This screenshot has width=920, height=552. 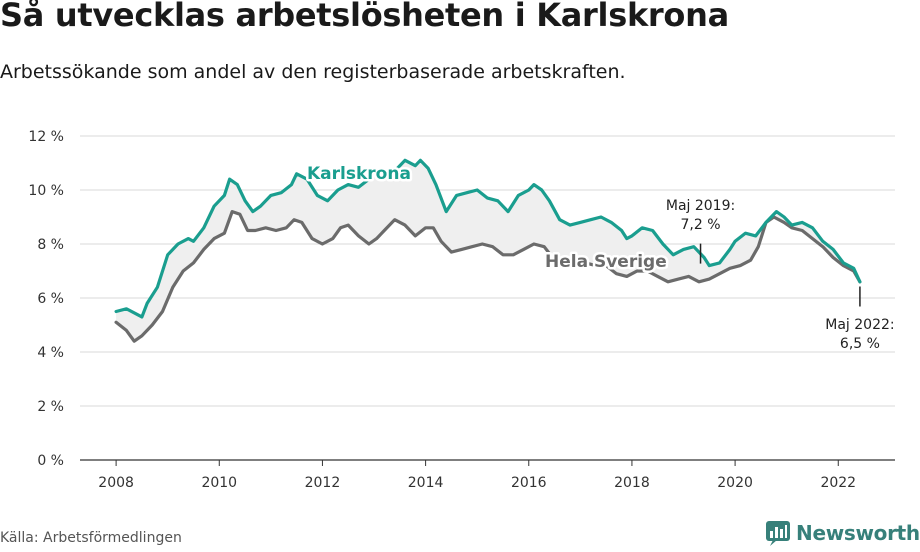 I want to click on series-label-hela-sverige: Hela Sverige, so click(x=606, y=262).